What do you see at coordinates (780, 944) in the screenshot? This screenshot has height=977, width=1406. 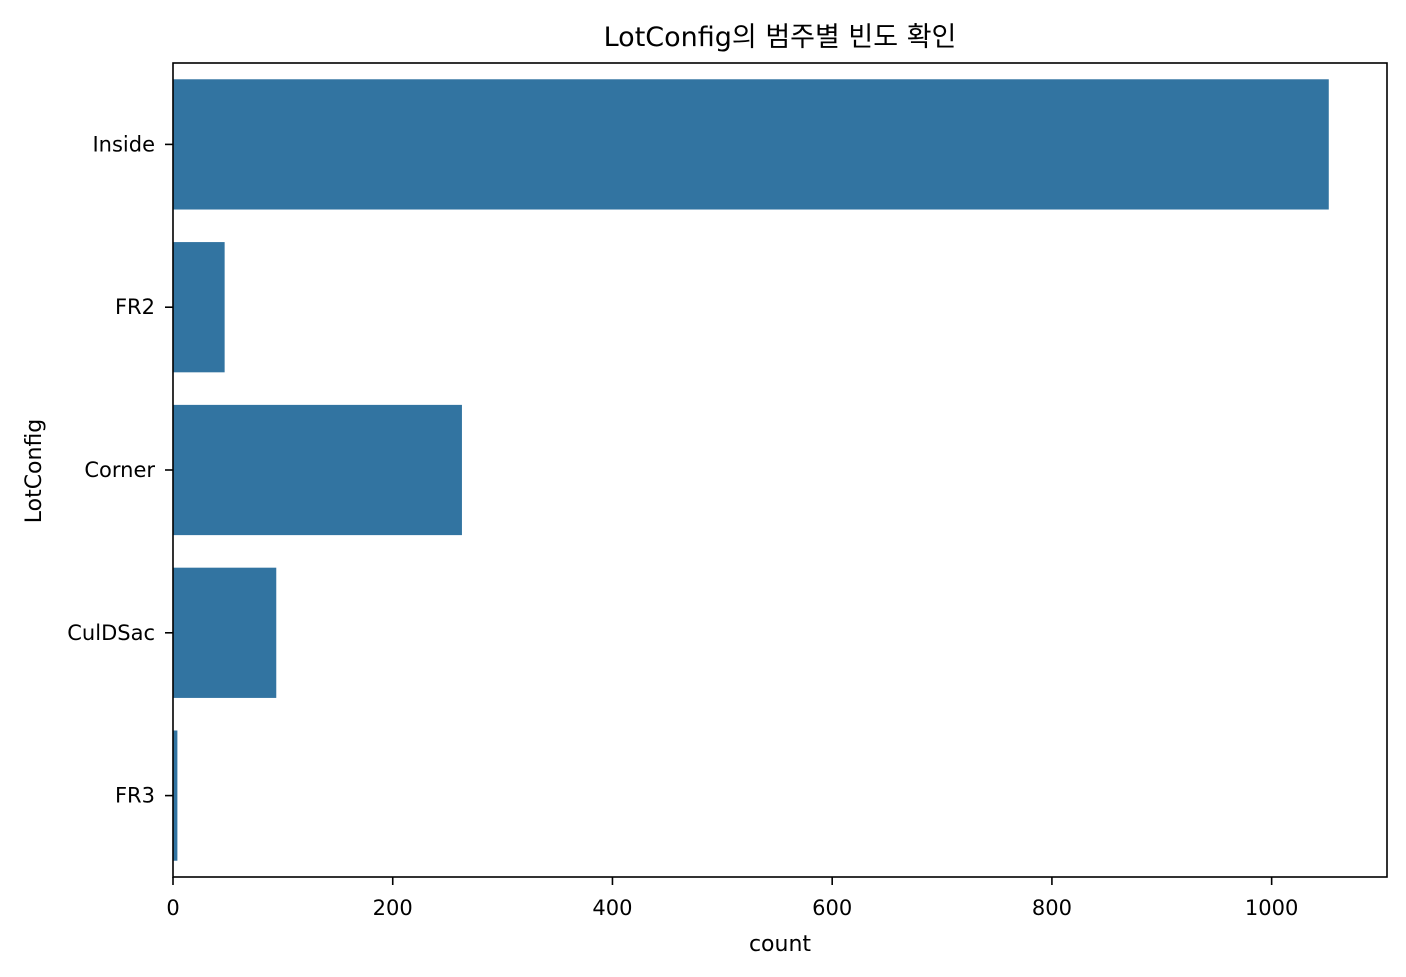 I see `x-axis-label: count` at bounding box center [780, 944].